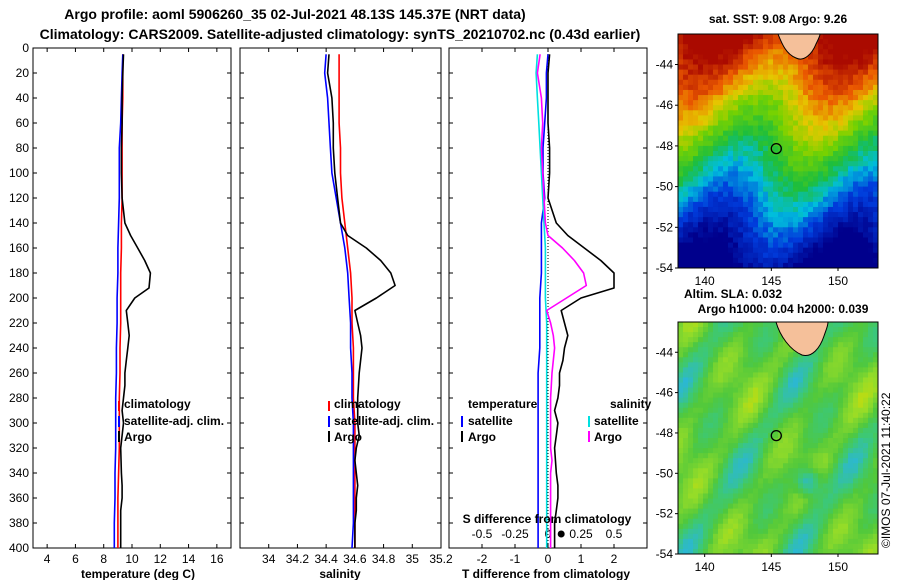 This screenshot has width=900, height=580. Describe the element at coordinates (503, 404) in the screenshot. I see `legend-title-temperature: temperature` at that location.